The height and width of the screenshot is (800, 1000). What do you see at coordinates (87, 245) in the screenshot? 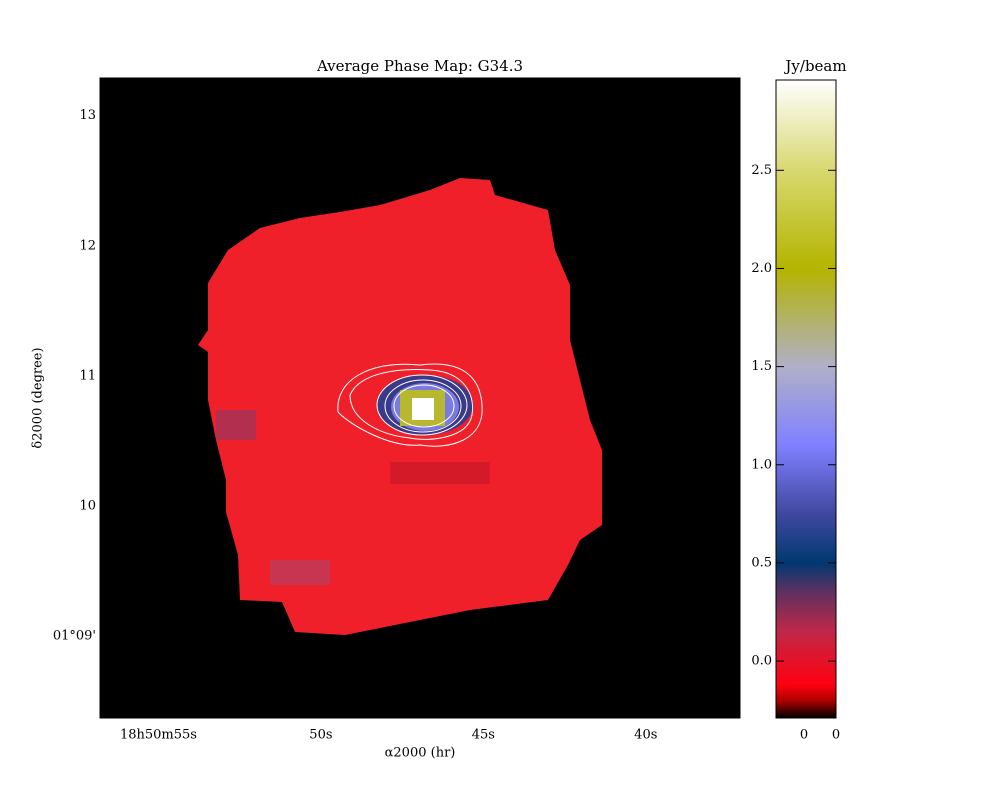
I see `y-tick-label: 12` at bounding box center [87, 245].